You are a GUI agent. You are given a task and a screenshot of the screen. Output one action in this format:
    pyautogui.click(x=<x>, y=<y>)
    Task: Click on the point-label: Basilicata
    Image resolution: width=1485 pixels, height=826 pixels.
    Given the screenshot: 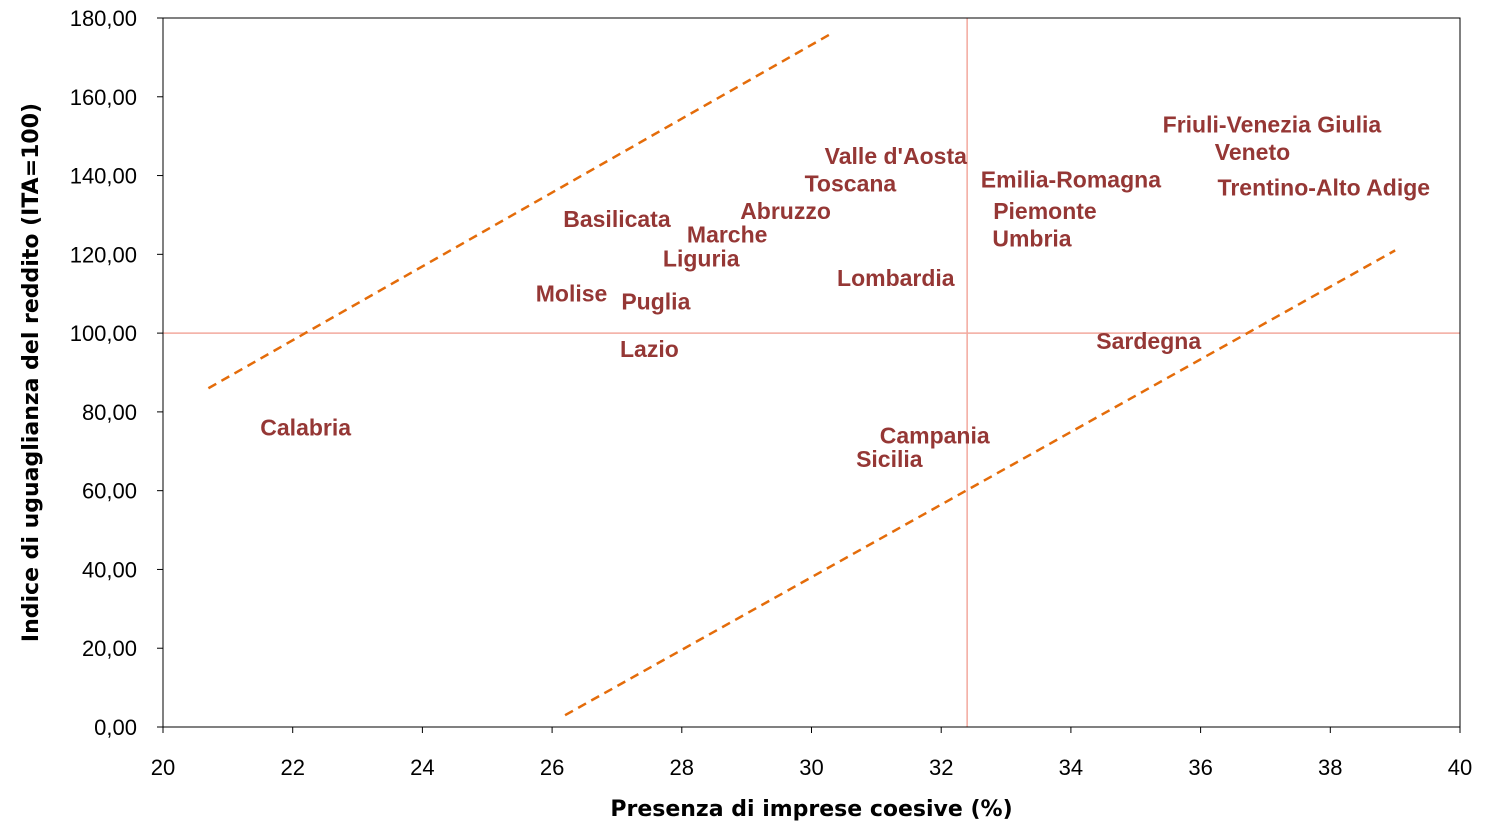 What is the action you would take?
    pyautogui.click(x=617, y=219)
    